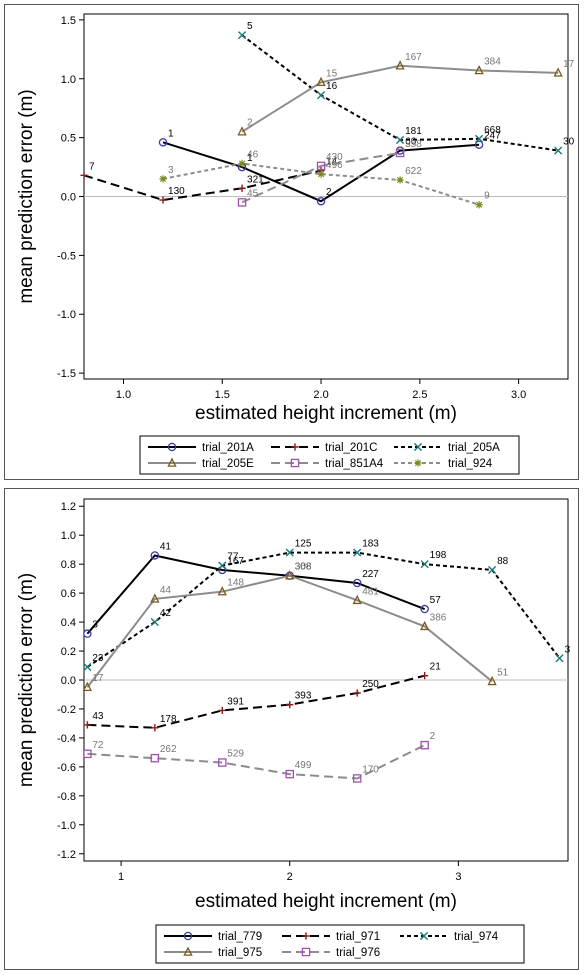  I want to click on series-trial_779: 3 41 167 308 227 57, so click(262, 589).